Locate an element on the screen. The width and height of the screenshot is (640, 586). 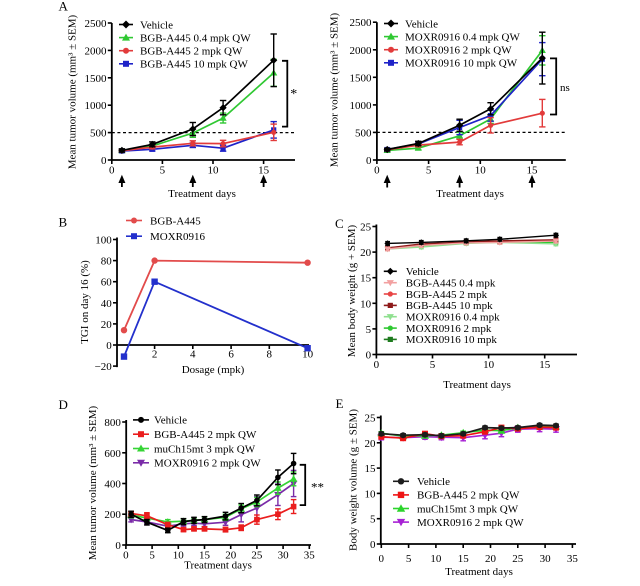
svg-text: 2 is located at coordinates (155, 355).